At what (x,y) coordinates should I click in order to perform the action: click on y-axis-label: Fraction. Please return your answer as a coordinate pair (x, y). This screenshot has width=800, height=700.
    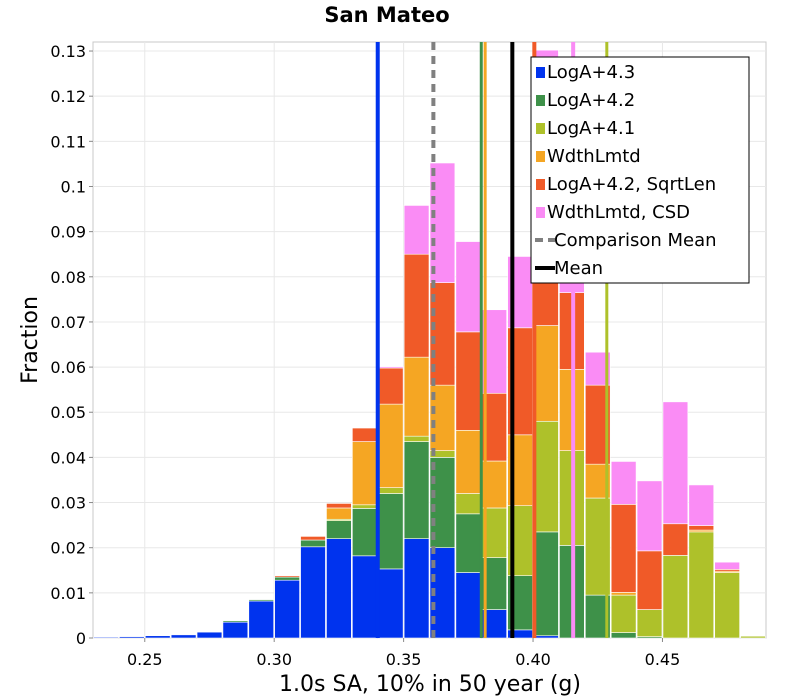
    Looking at the image, I should click on (30, 340).